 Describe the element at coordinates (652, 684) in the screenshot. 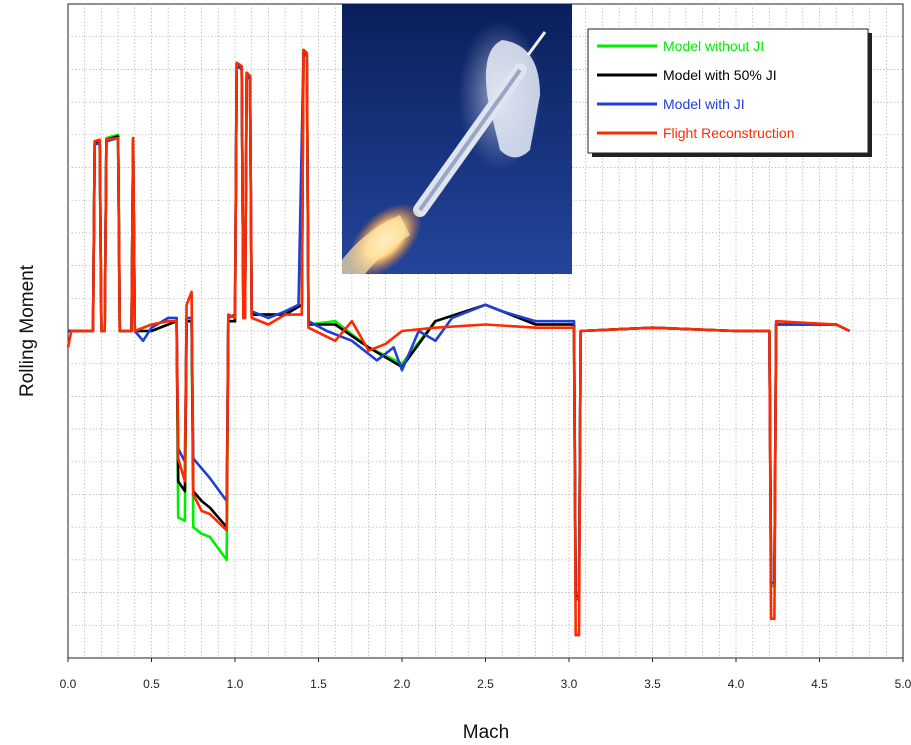

I see `x-tick-label: 3.5` at that location.